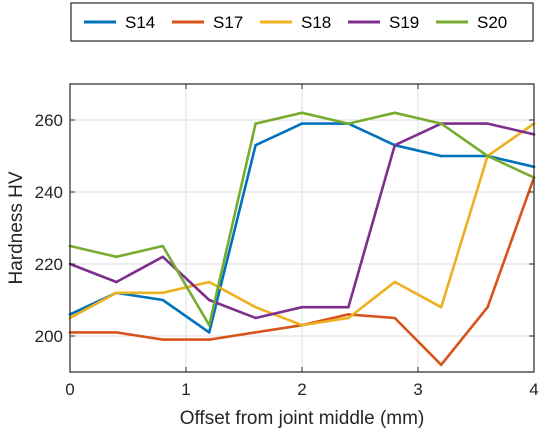  I want to click on y-tick-label-1: 220, so click(49, 264).